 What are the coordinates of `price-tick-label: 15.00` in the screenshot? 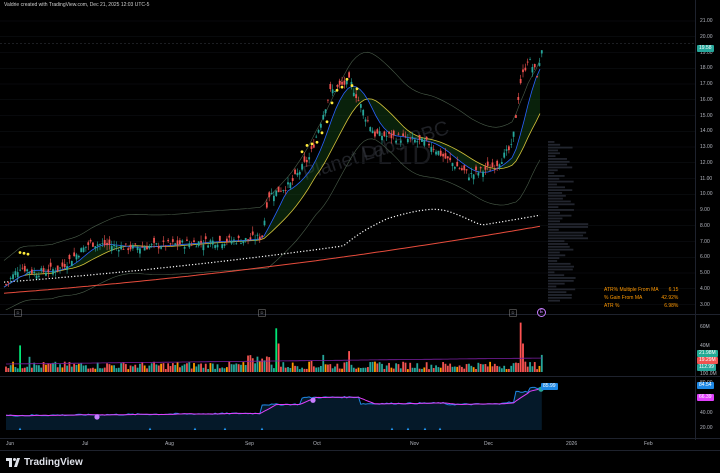 It's located at (706, 115).